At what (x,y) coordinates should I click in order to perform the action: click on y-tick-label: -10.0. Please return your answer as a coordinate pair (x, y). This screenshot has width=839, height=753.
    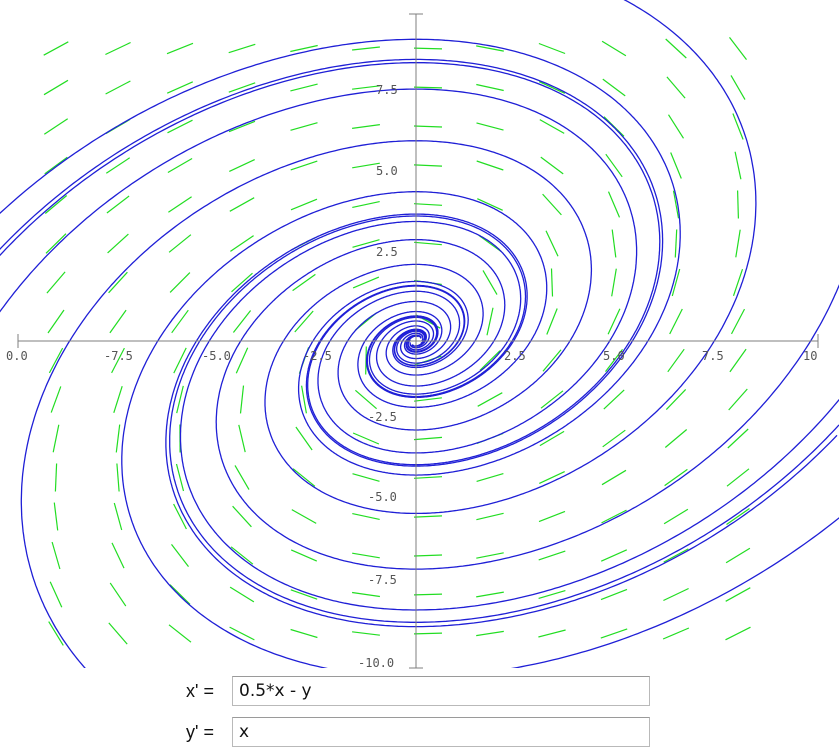
    Looking at the image, I should click on (376, 663).